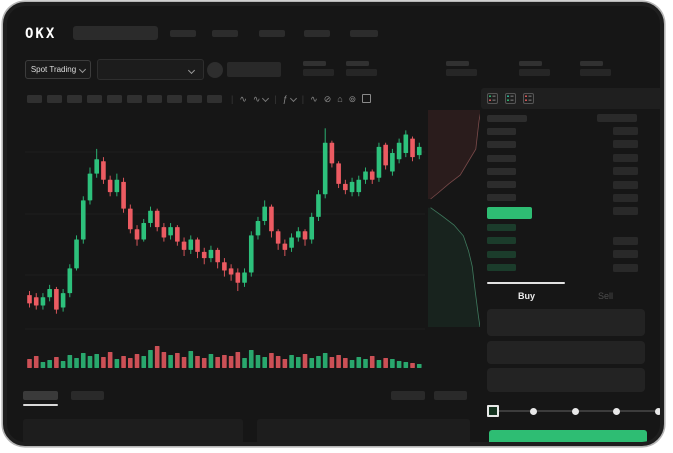  I want to click on snapshot-icon: ⌂, so click(340, 99).